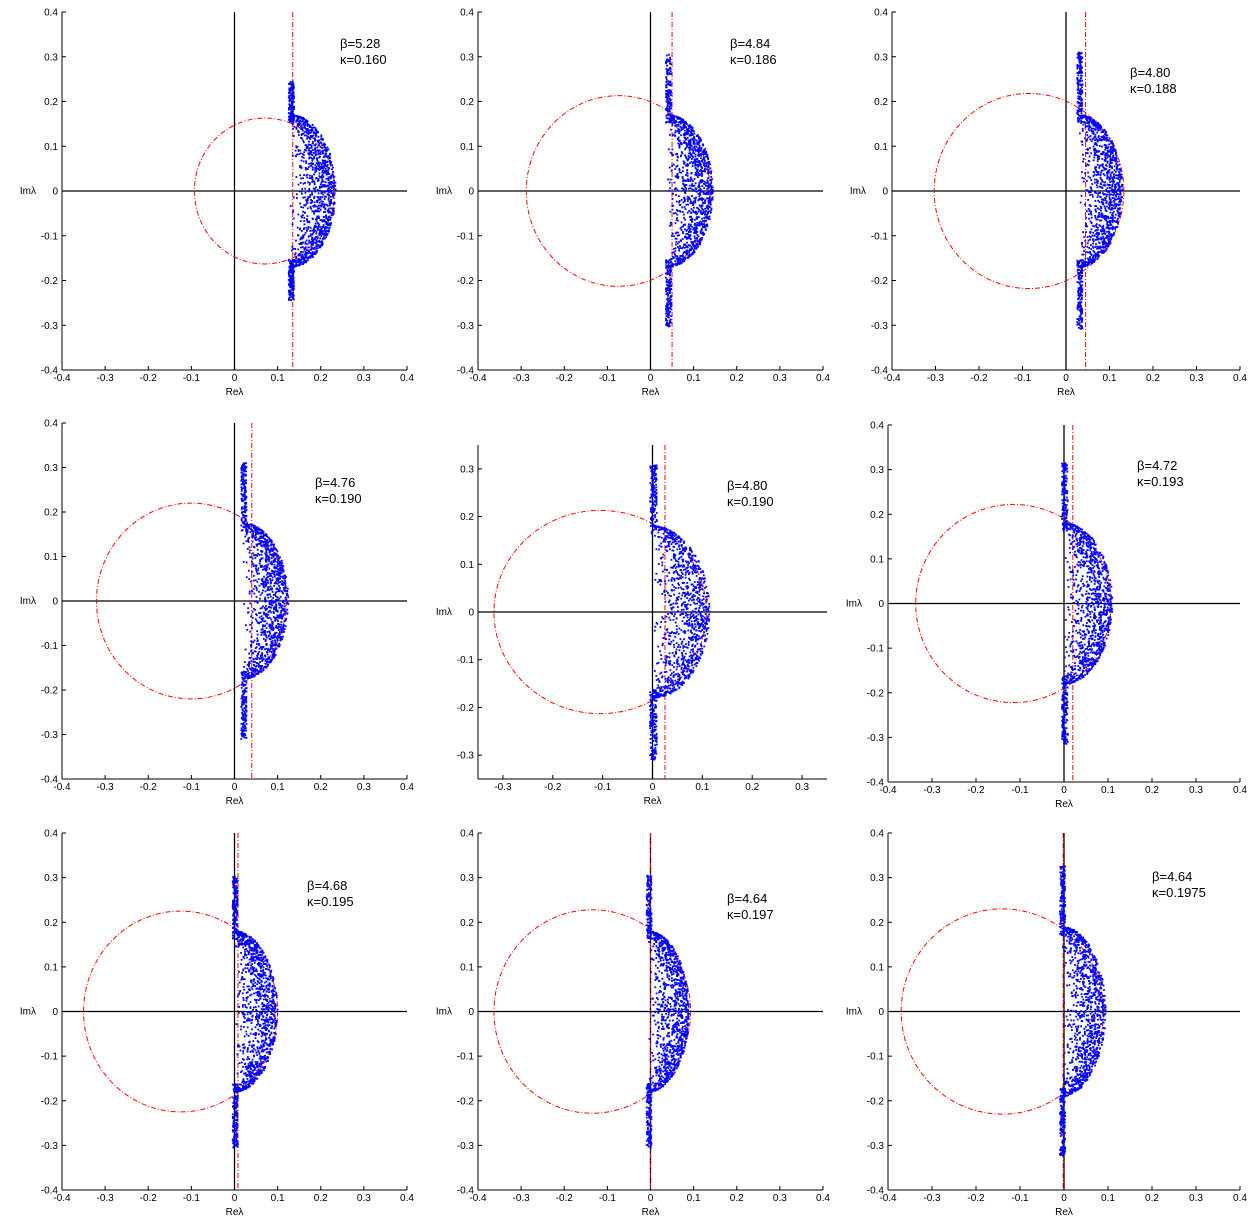 The width and height of the screenshot is (1255, 1230). Describe the element at coordinates (62, 378) in the screenshot. I see `x-tick-label: -0.4` at that location.